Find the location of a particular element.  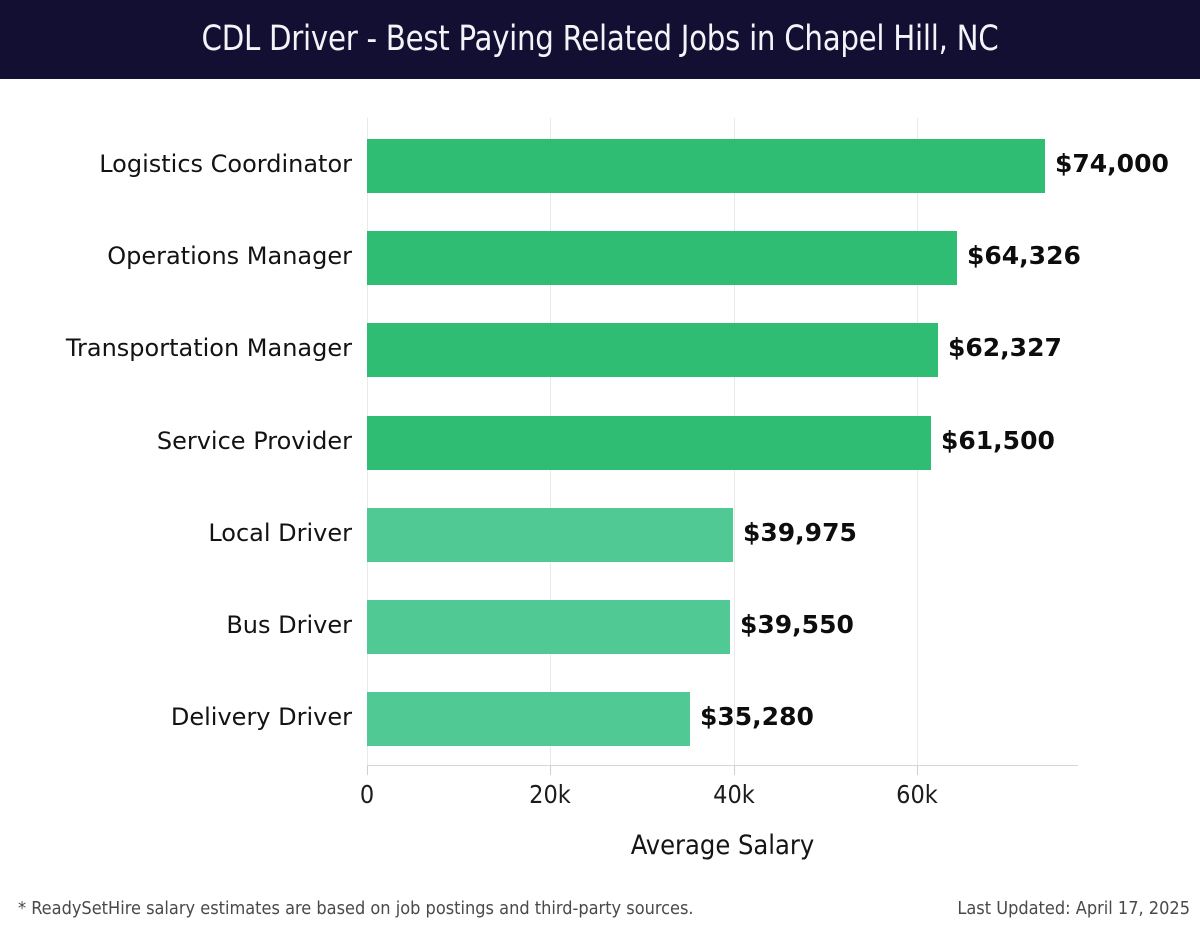

bar-value-label: $64,326 is located at coordinates (1024, 256).